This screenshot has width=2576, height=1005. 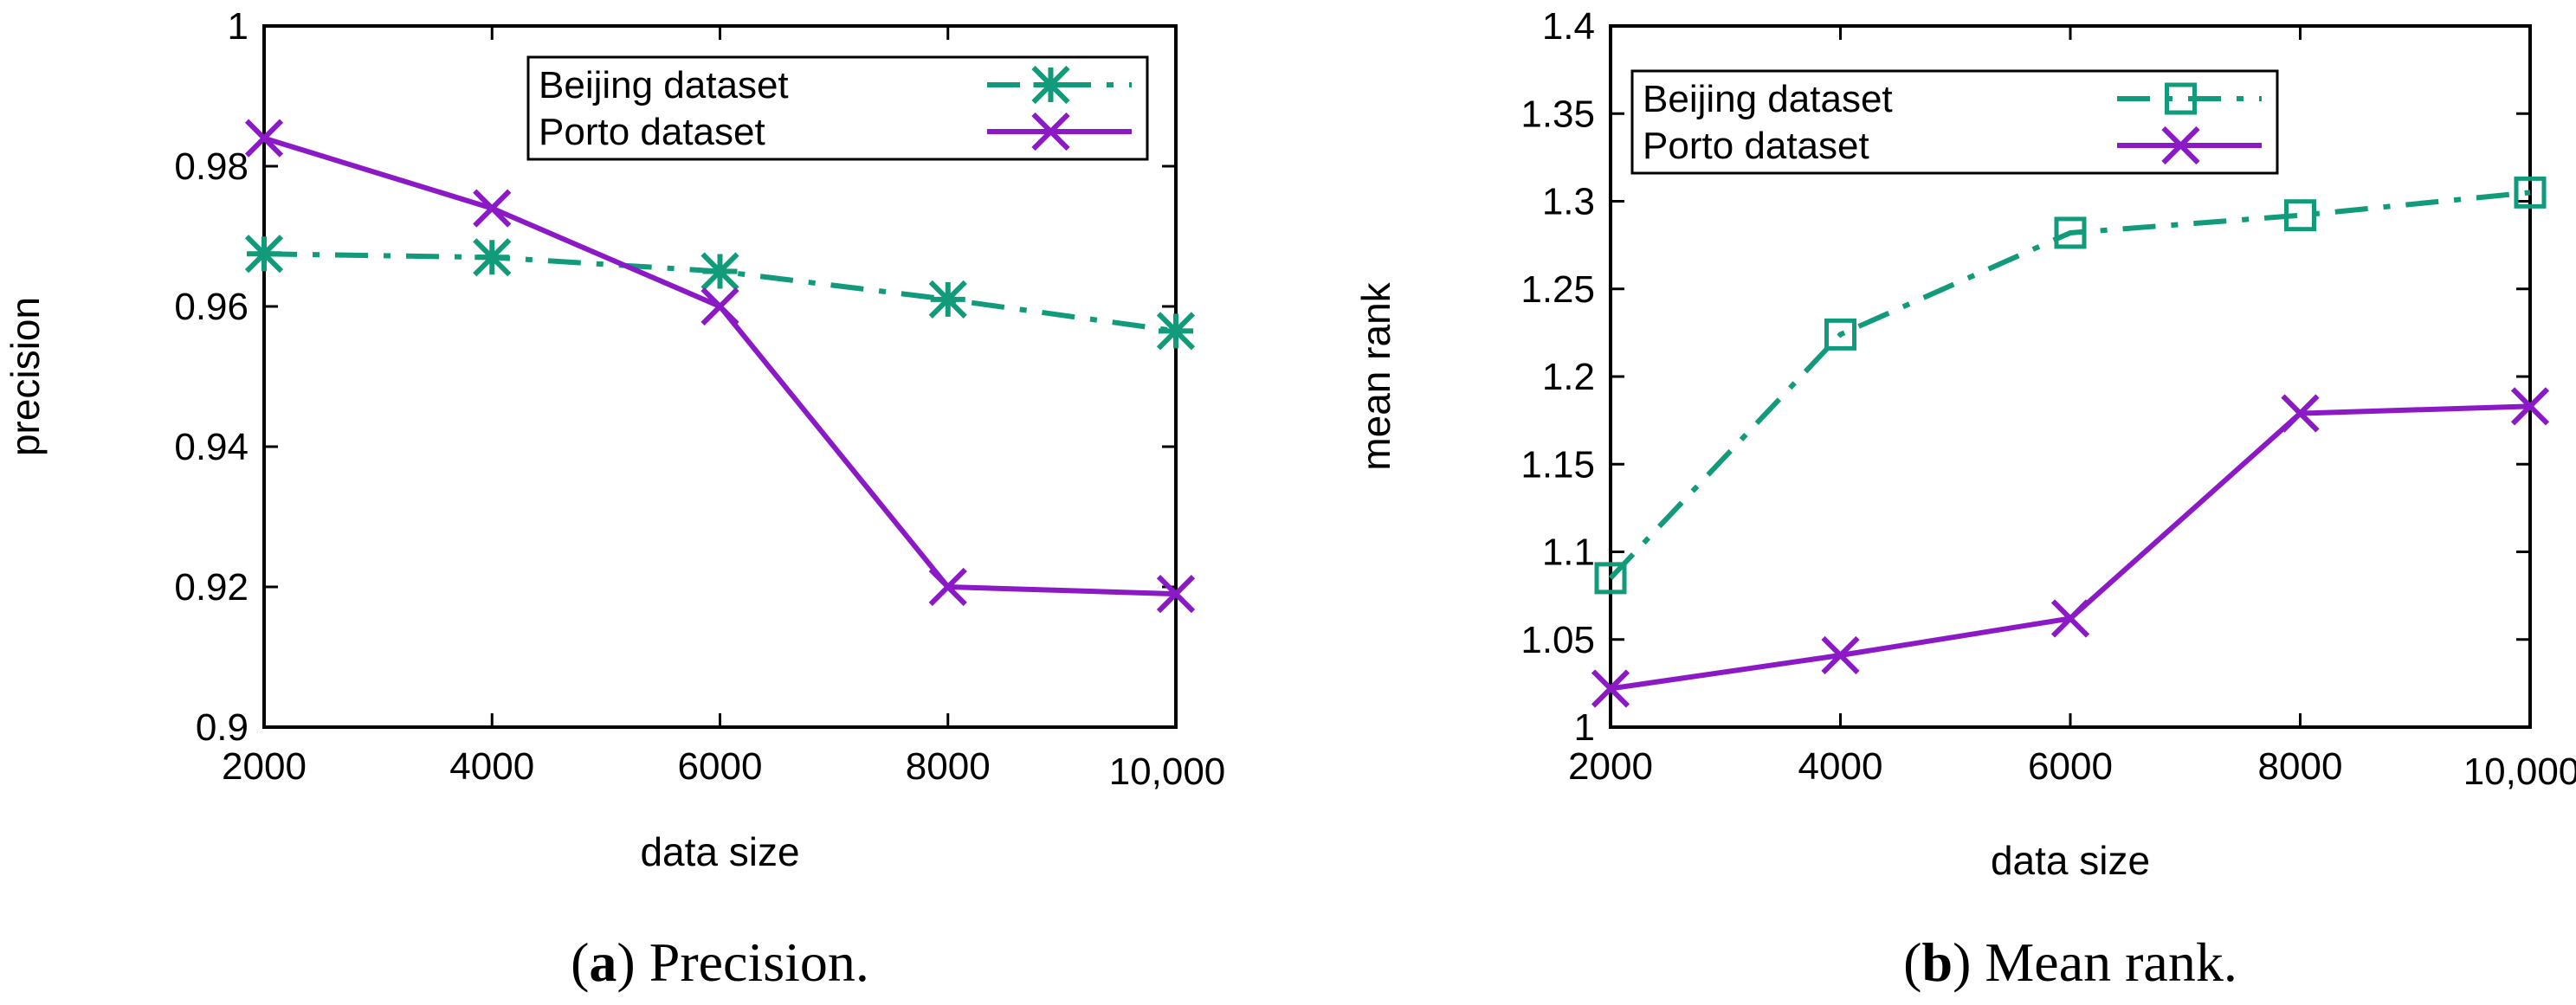 I want to click on y-tick-label: 1.2, so click(x=1568, y=377).